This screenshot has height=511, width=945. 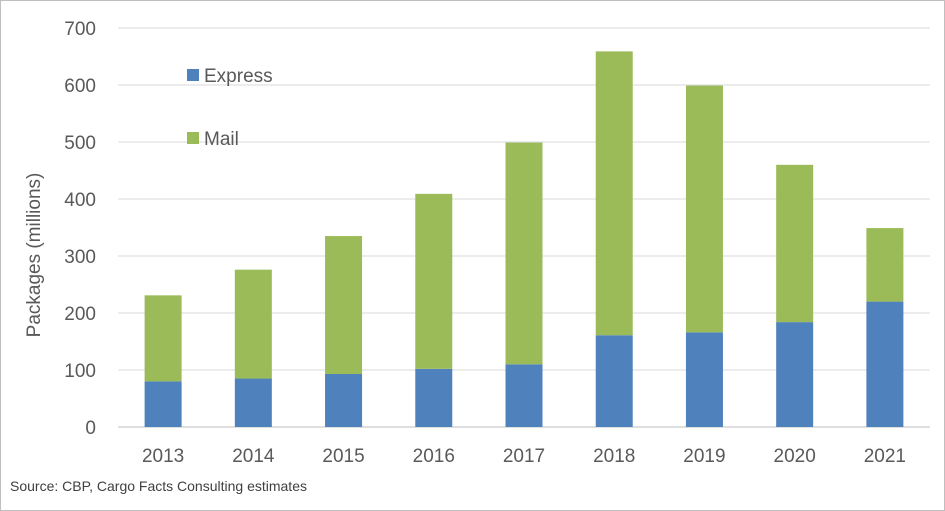 I want to click on legend-swatch-mail, so click(x=193, y=138).